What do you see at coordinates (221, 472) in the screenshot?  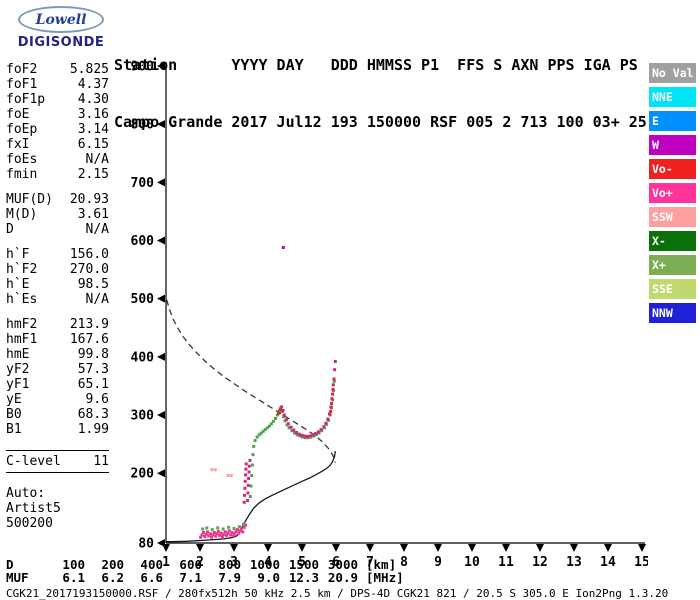 I see `series-spread-pink` at bounding box center [221, 472].